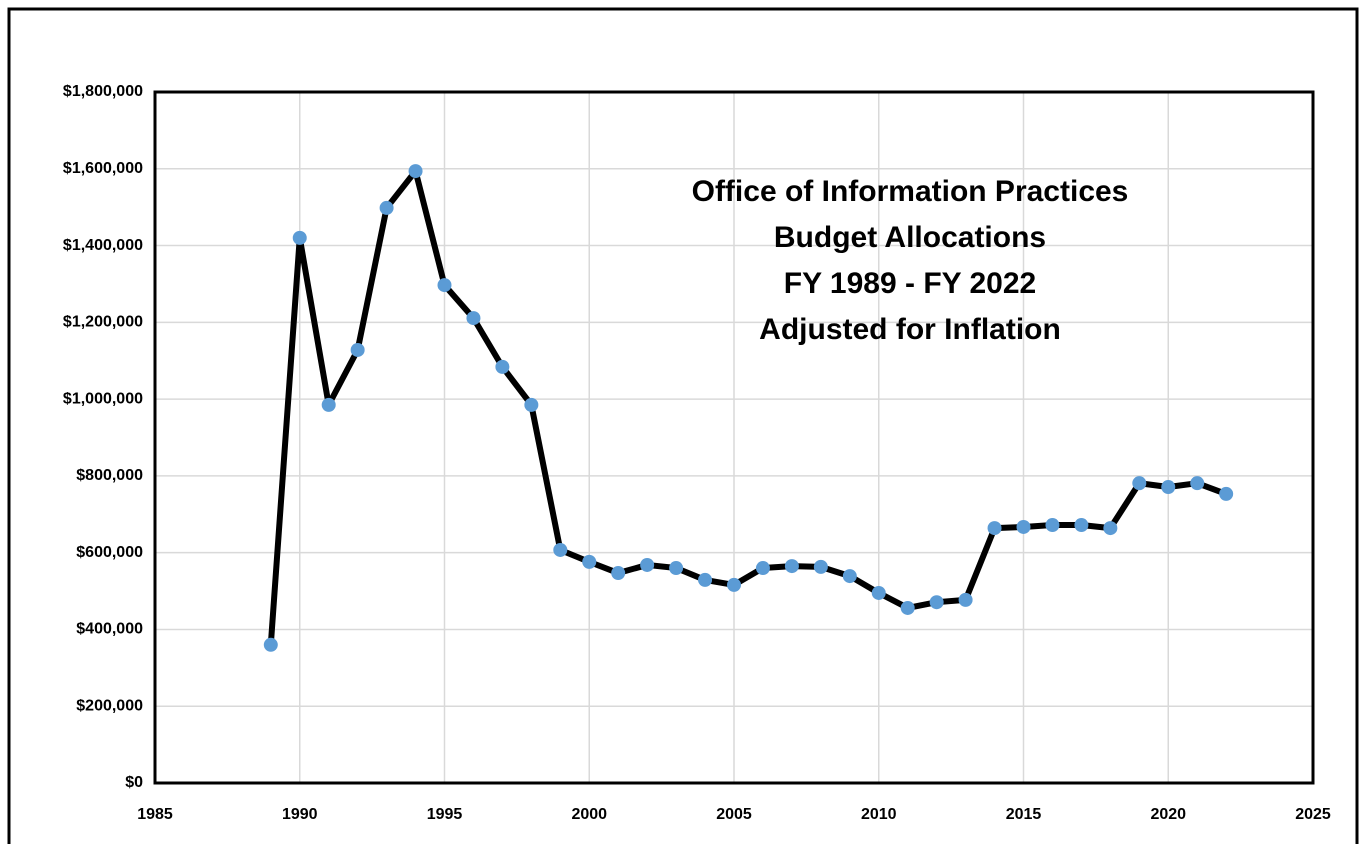  Describe the element at coordinates (910, 283) in the screenshot. I see `chart-title: FY 1989 - FY 2022` at that location.